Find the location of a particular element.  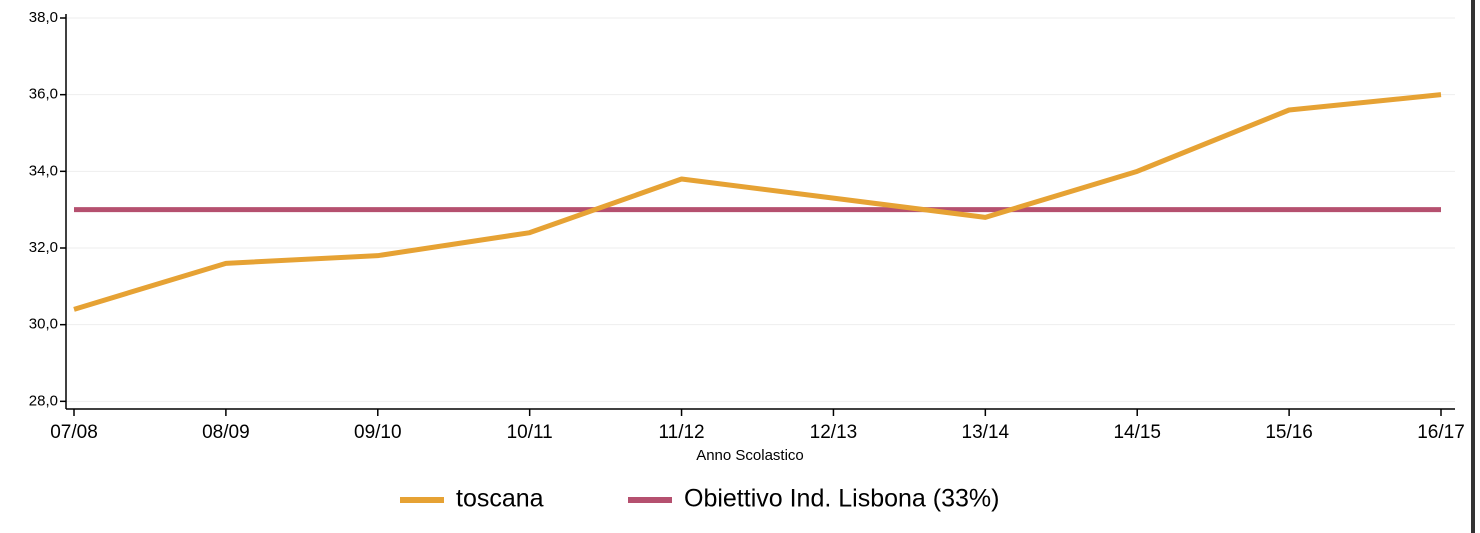

y-tick-label: 30,0 is located at coordinates (43, 324).